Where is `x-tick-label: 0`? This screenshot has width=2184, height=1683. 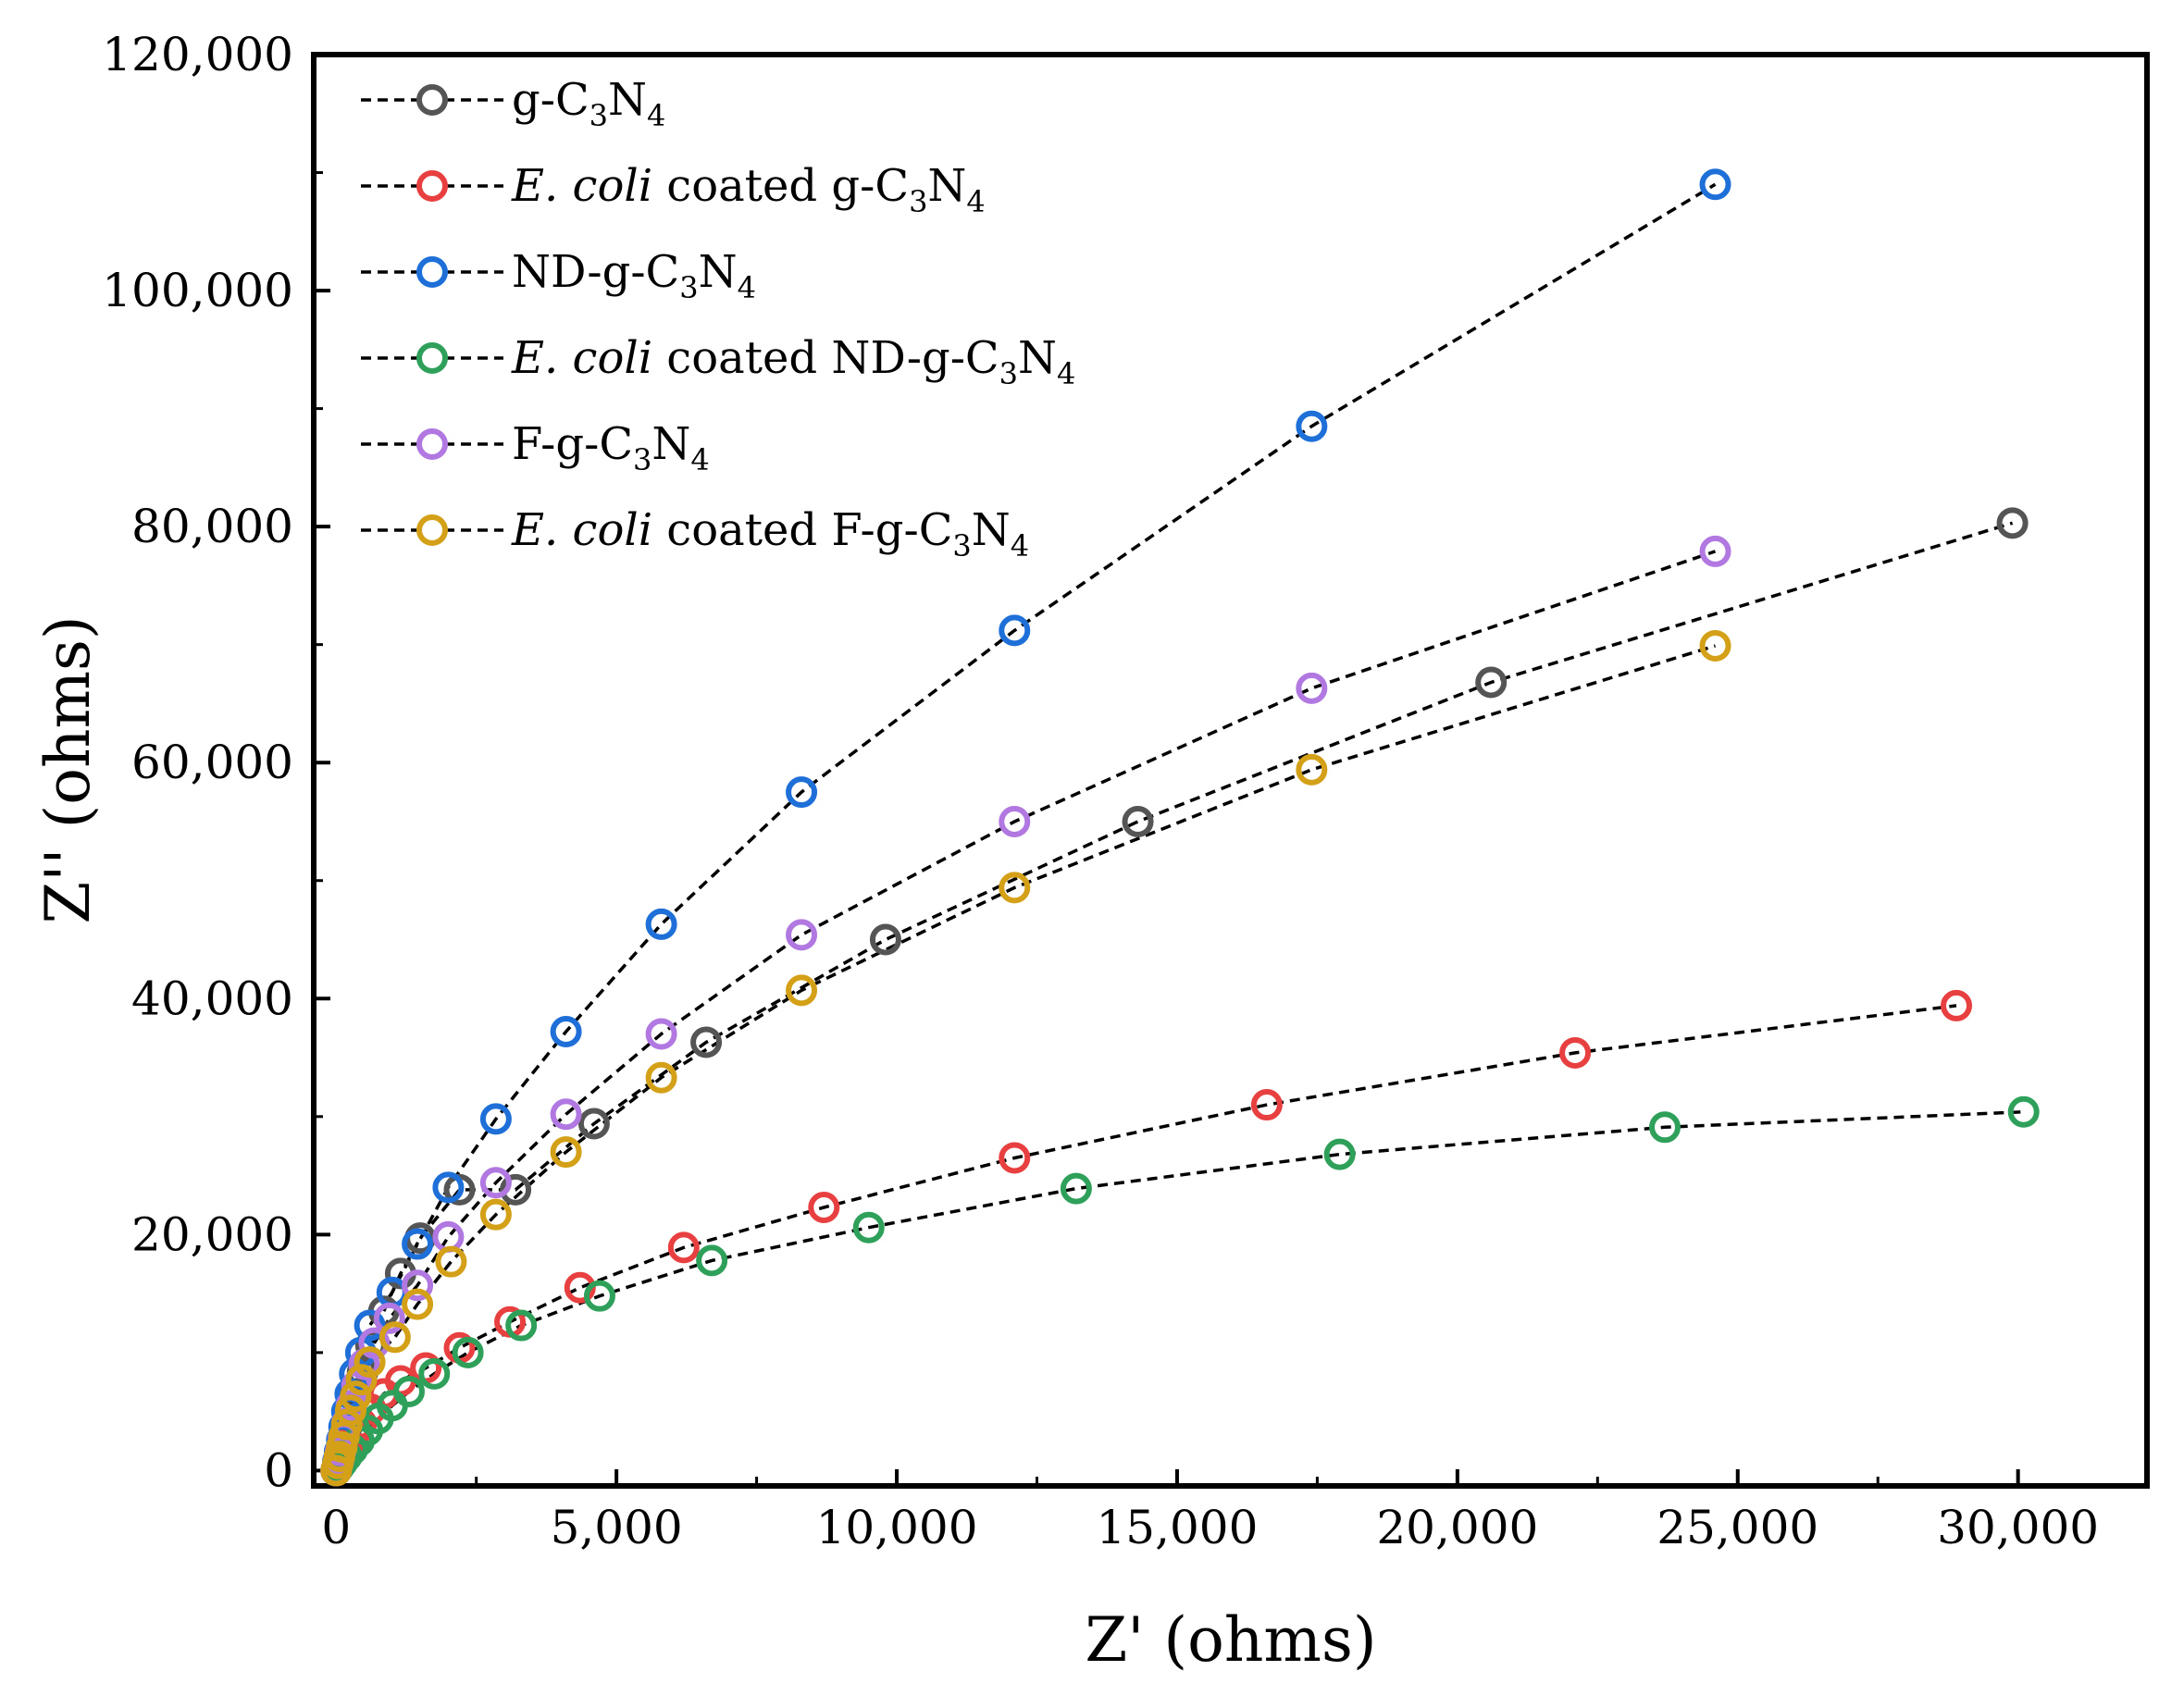 x-tick-label: 0 is located at coordinates (336, 1528).